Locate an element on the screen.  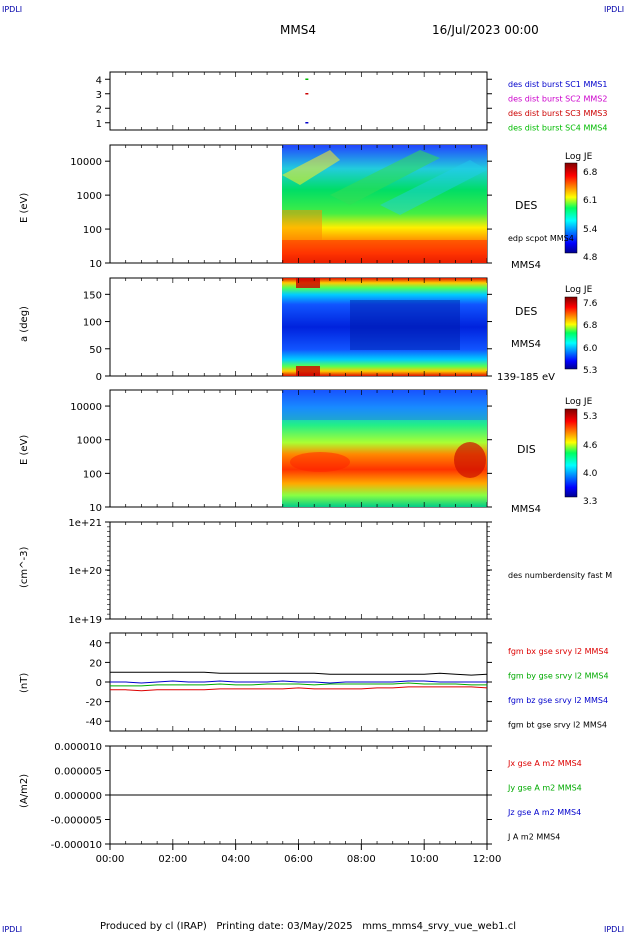
current-ylabel: (A/m2) is located at coordinates (24, 791).